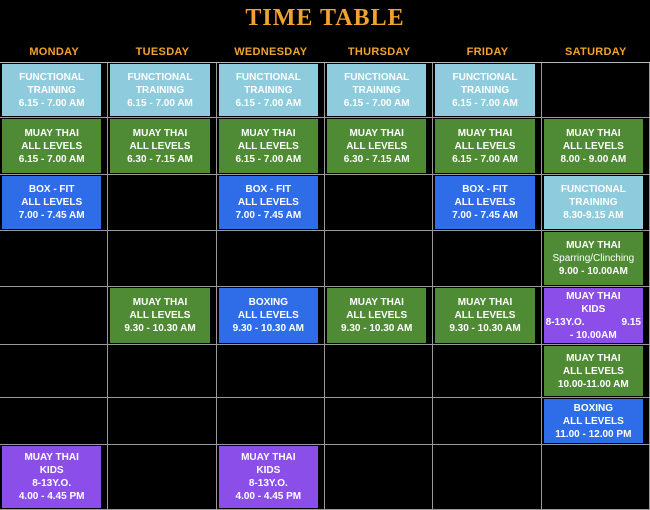 The height and width of the screenshot is (510, 650). I want to click on class-block: MUAY THAI ALL LEVELS 8.00 - 9.00 AM, so click(593, 146).